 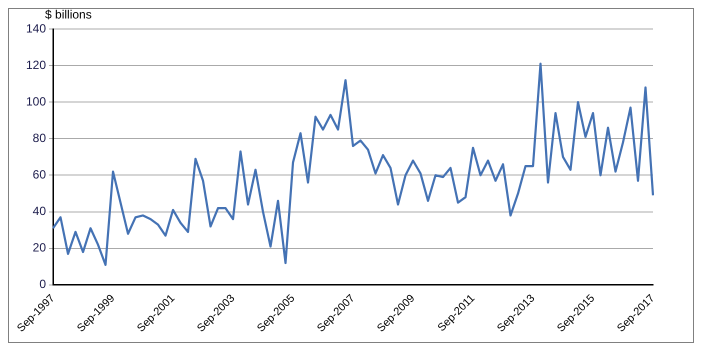 I want to click on y-tick-label: 100, so click(x=36, y=101).